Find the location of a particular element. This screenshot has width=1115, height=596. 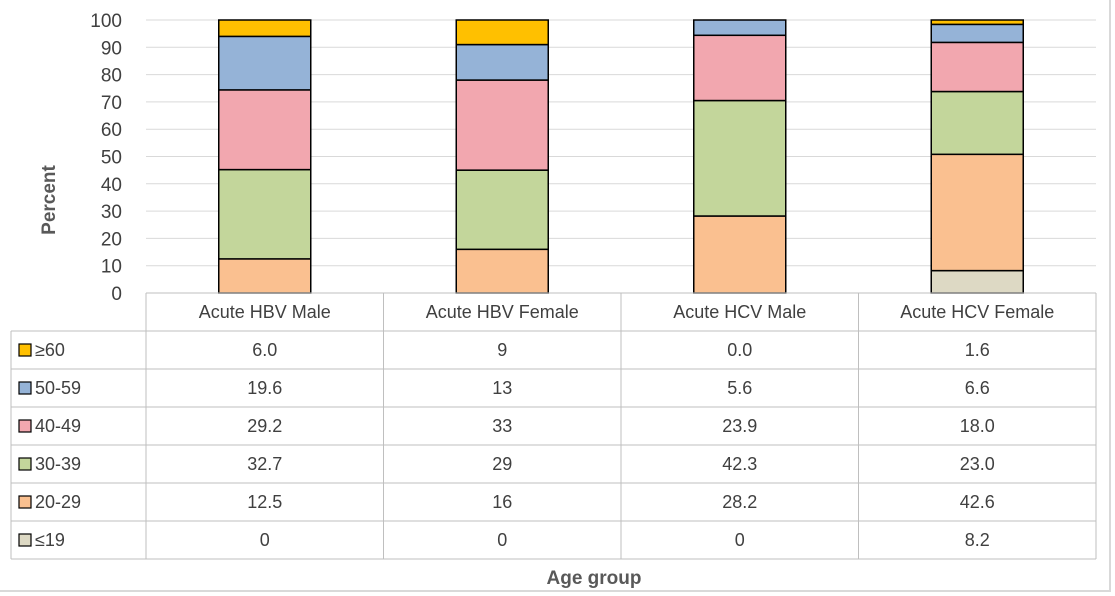

data-label: 19.6 is located at coordinates (264, 388).